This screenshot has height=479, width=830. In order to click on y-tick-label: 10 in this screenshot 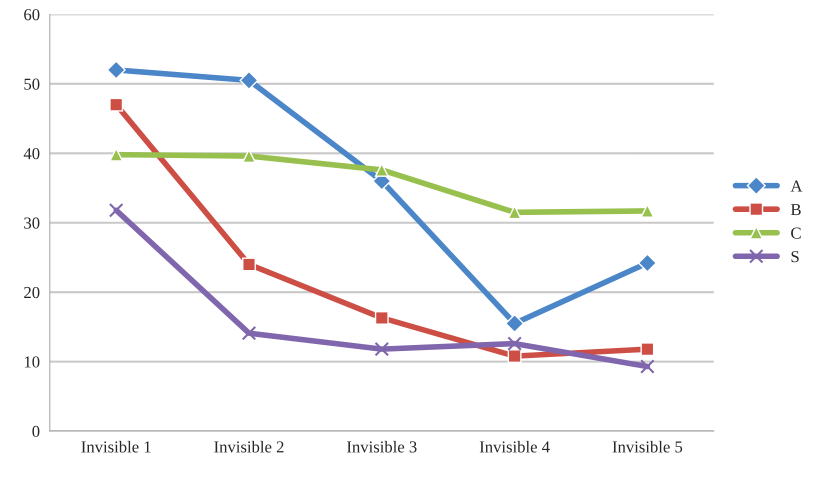, I will do `click(32, 362)`.